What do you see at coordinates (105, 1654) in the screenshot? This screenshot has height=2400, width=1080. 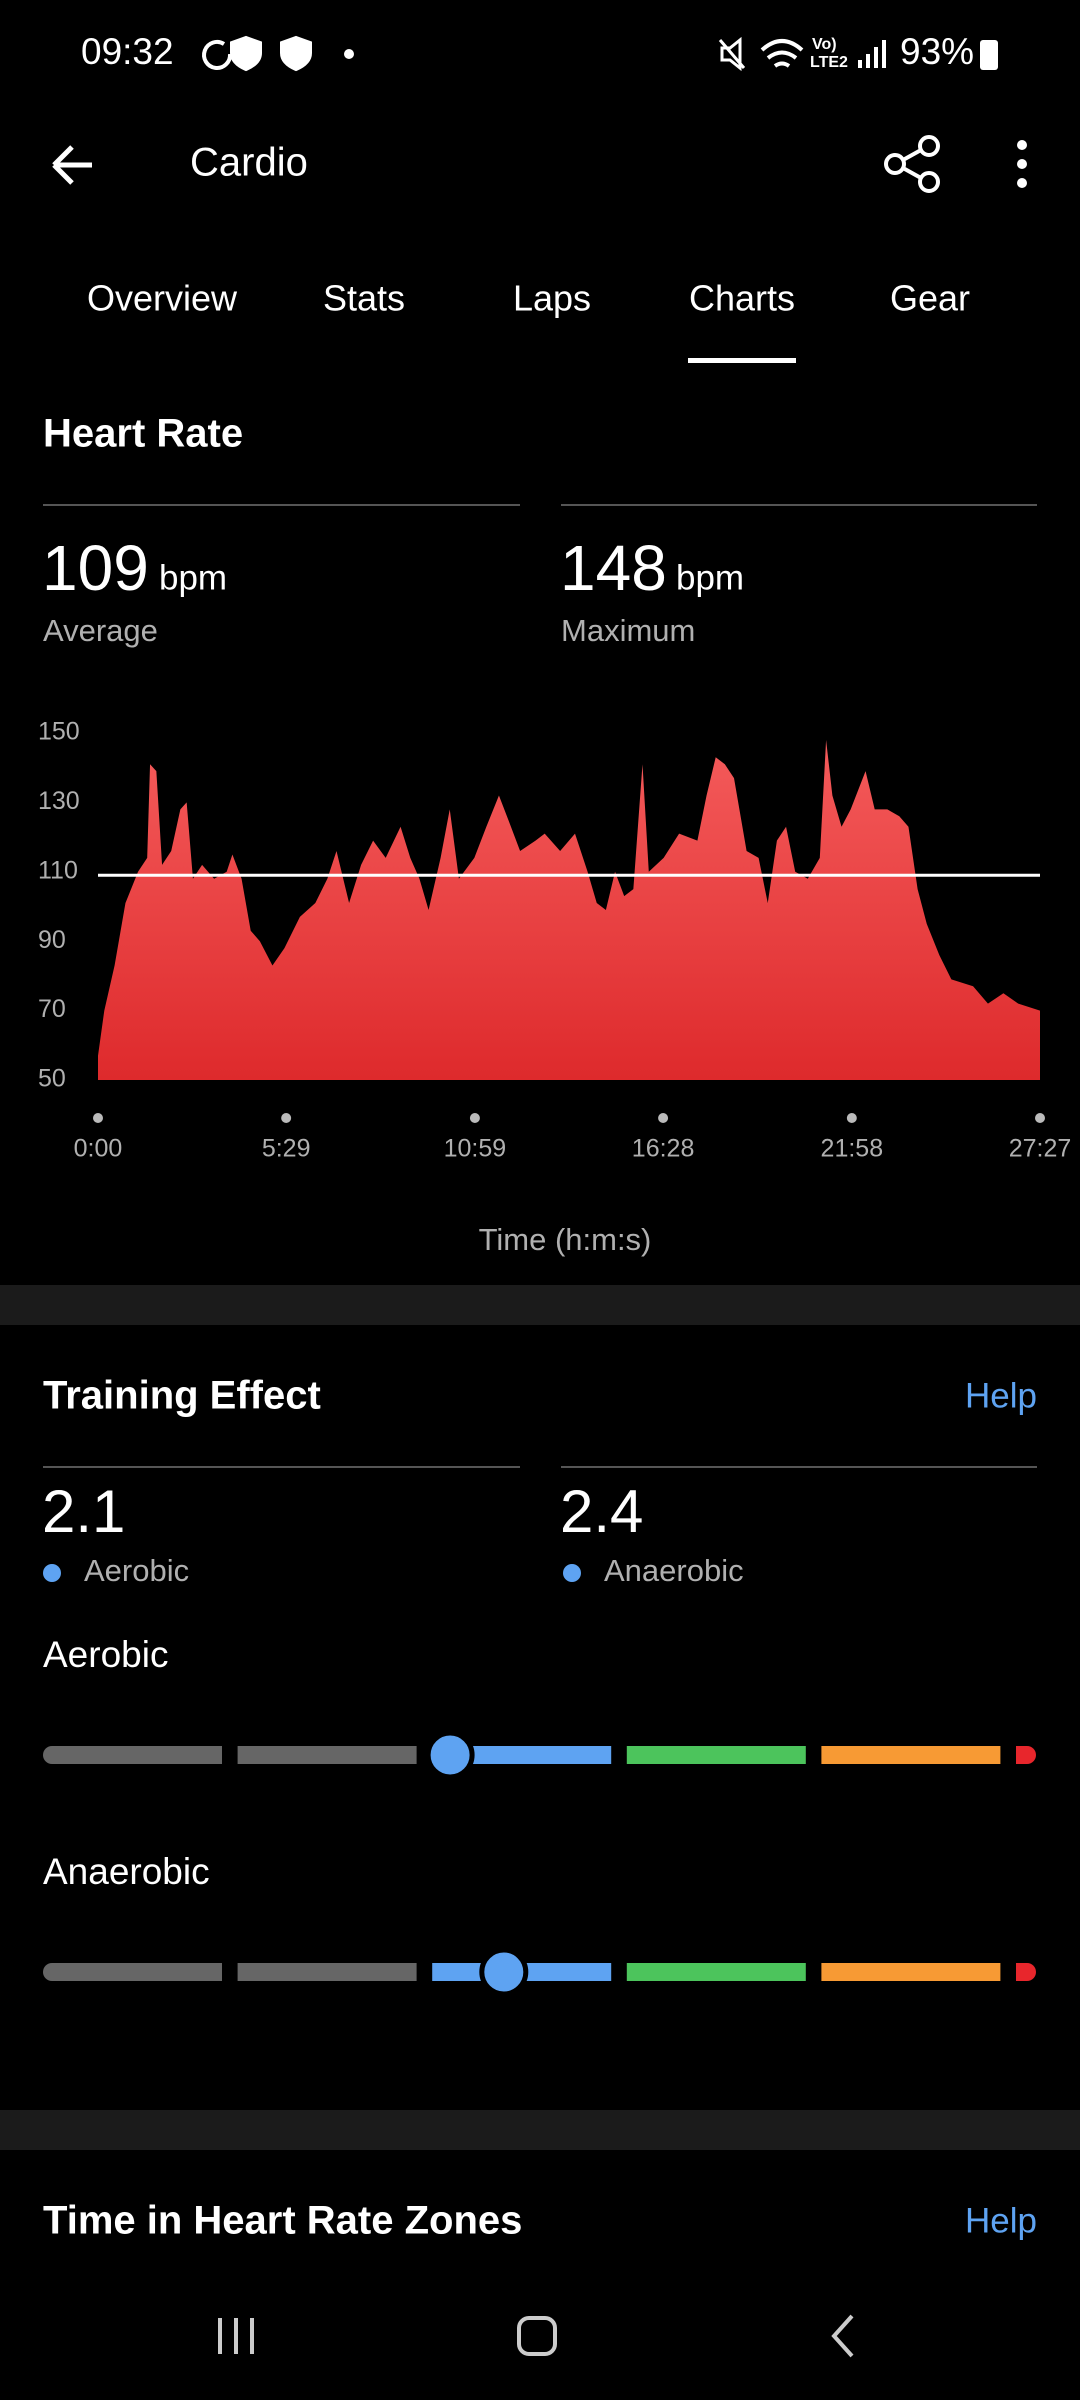 I see `bar-title: Aerobic` at bounding box center [105, 1654].